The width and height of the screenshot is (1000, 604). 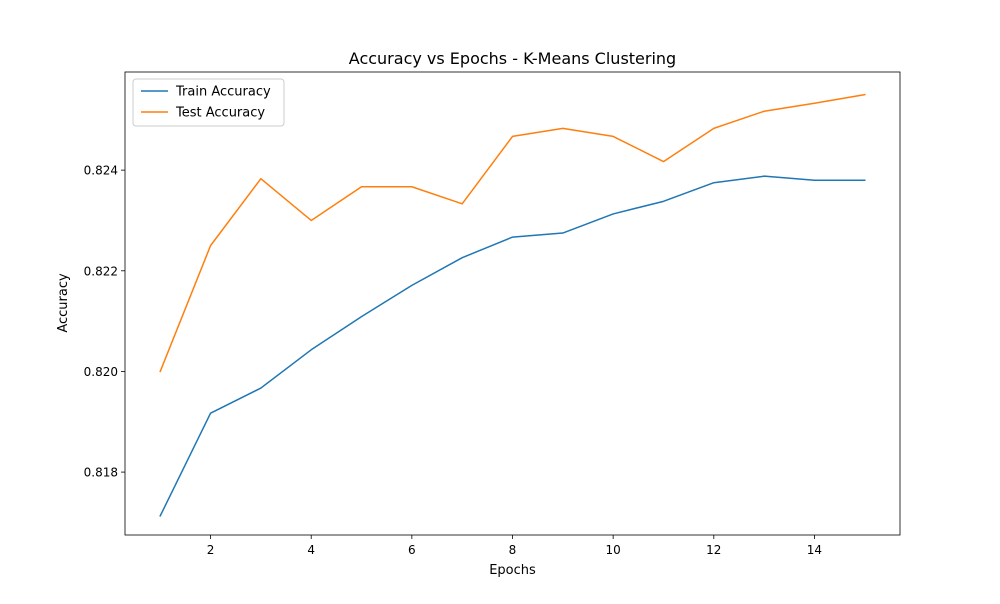 What do you see at coordinates (223, 92) in the screenshot?
I see `legend-label-0: Train Accuracy` at bounding box center [223, 92].